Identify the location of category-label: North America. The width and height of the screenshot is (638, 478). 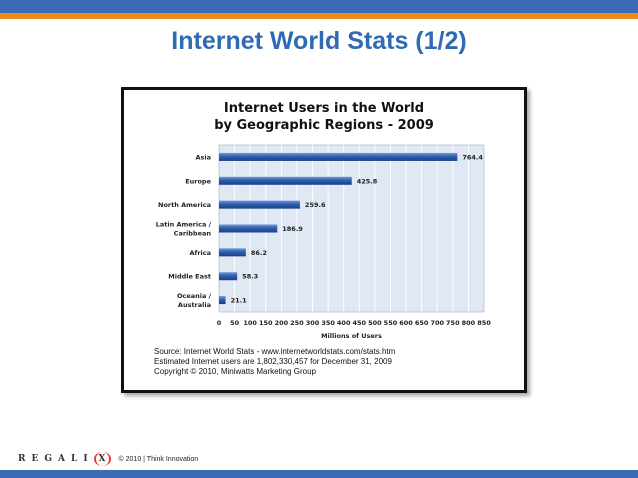
(184, 205).